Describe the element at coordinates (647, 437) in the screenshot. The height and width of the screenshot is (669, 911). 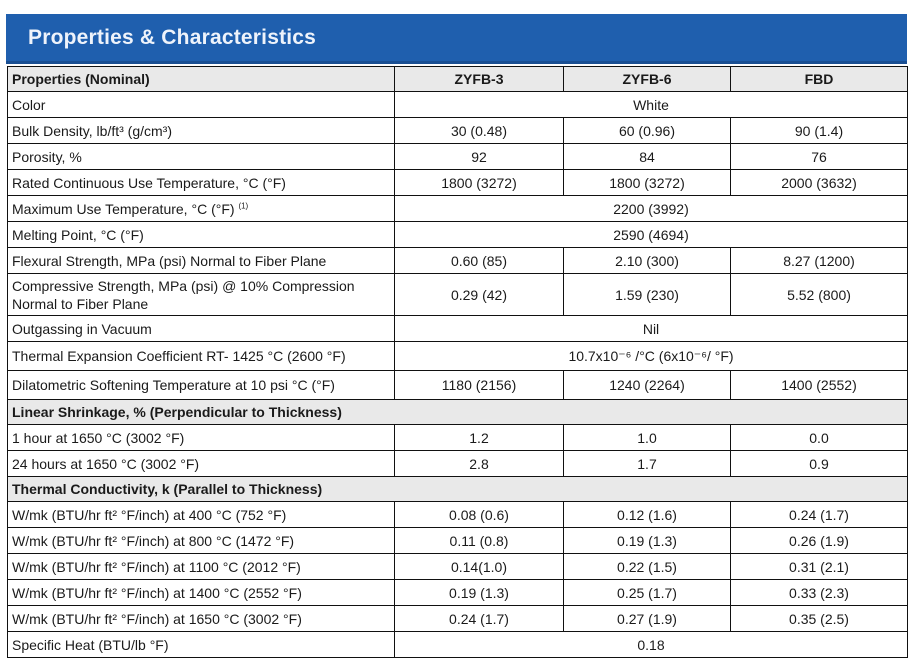
I see `table-cell: 1.0` at that location.